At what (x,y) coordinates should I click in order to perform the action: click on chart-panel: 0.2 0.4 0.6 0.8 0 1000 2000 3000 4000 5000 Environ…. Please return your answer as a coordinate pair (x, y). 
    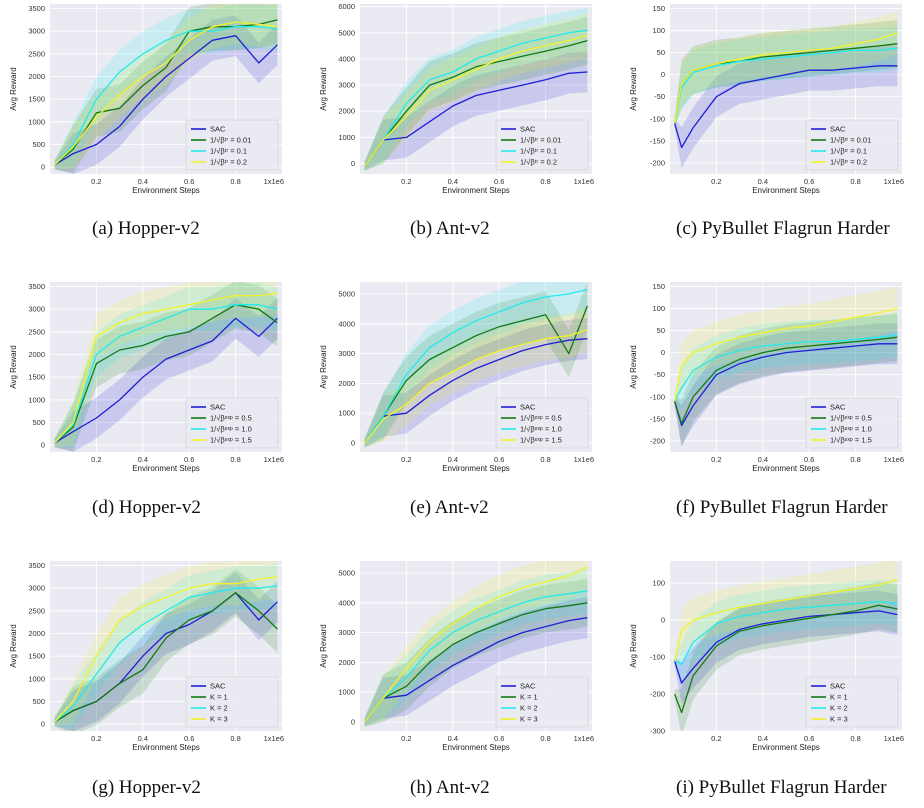
    Looking at the image, I should click on (460, 657).